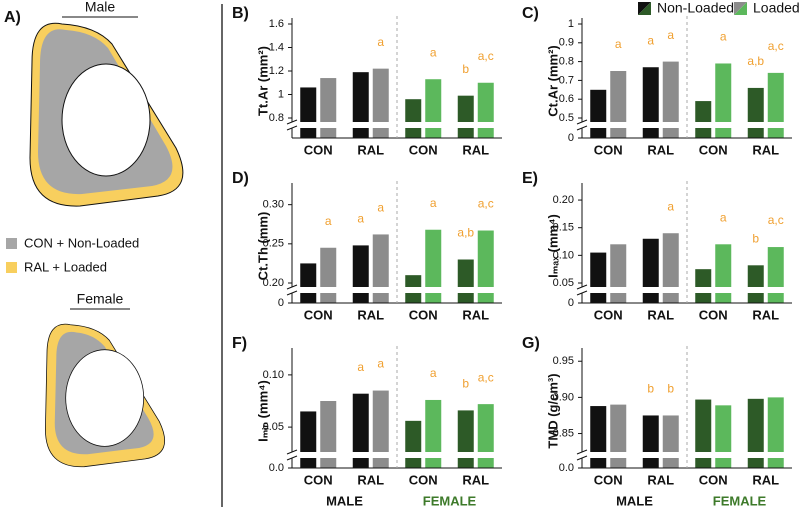  What do you see at coordinates (552, 410) in the screenshot?
I see `y-axis-label: TMD (g/cm³)` at bounding box center [552, 410].